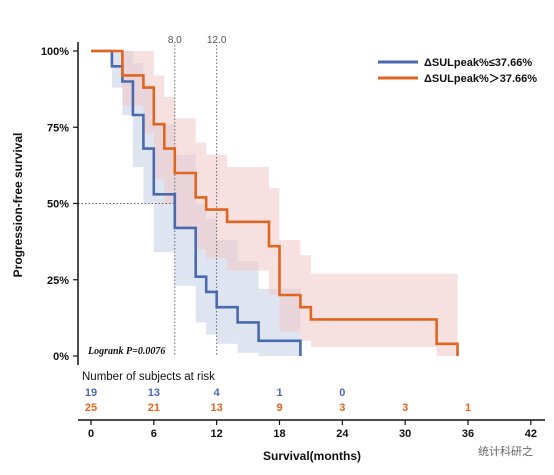 The image size is (554, 475). What do you see at coordinates (405, 434) in the screenshot?
I see `x-tick-label: 30` at bounding box center [405, 434].